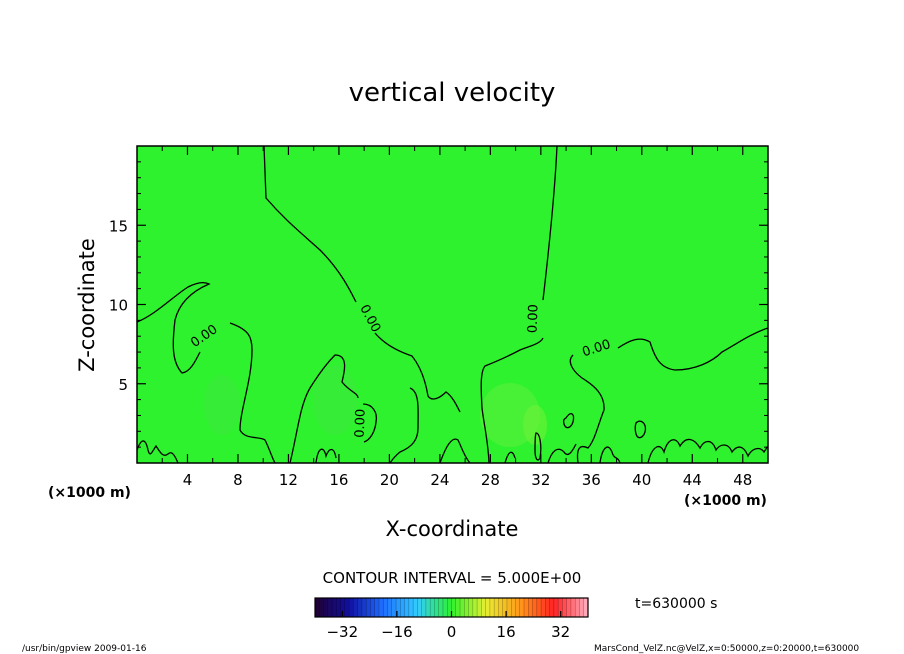 This screenshot has width=904, height=654. Describe the element at coordinates (87, 305) in the screenshot. I see `y-axis-label: Z-coordinate` at that location.